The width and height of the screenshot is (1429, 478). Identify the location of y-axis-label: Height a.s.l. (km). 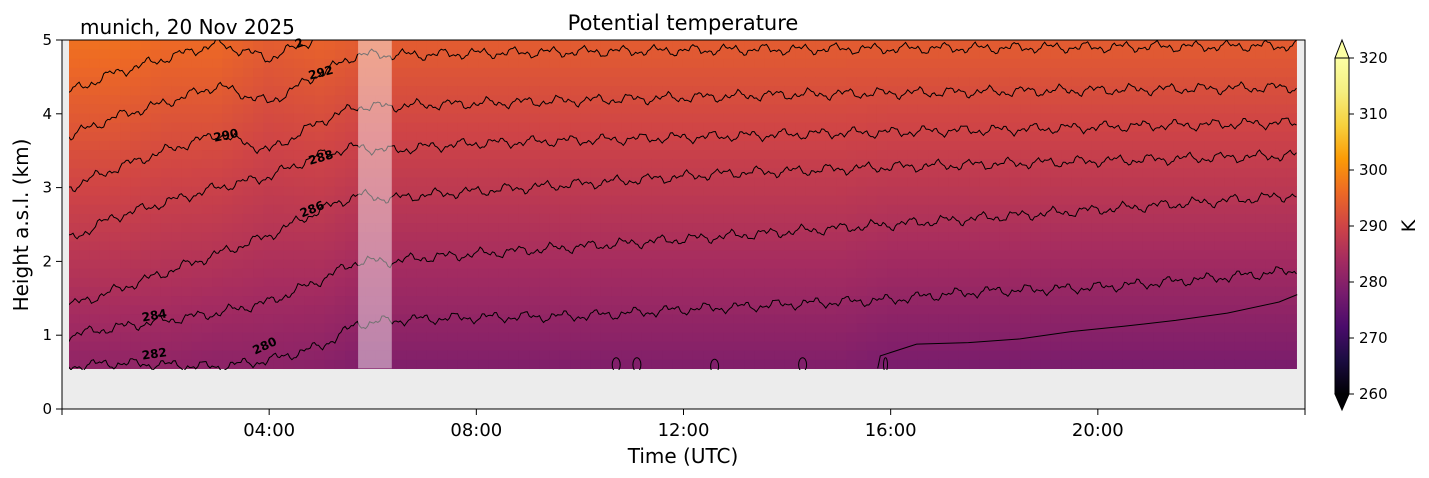
(21, 225).